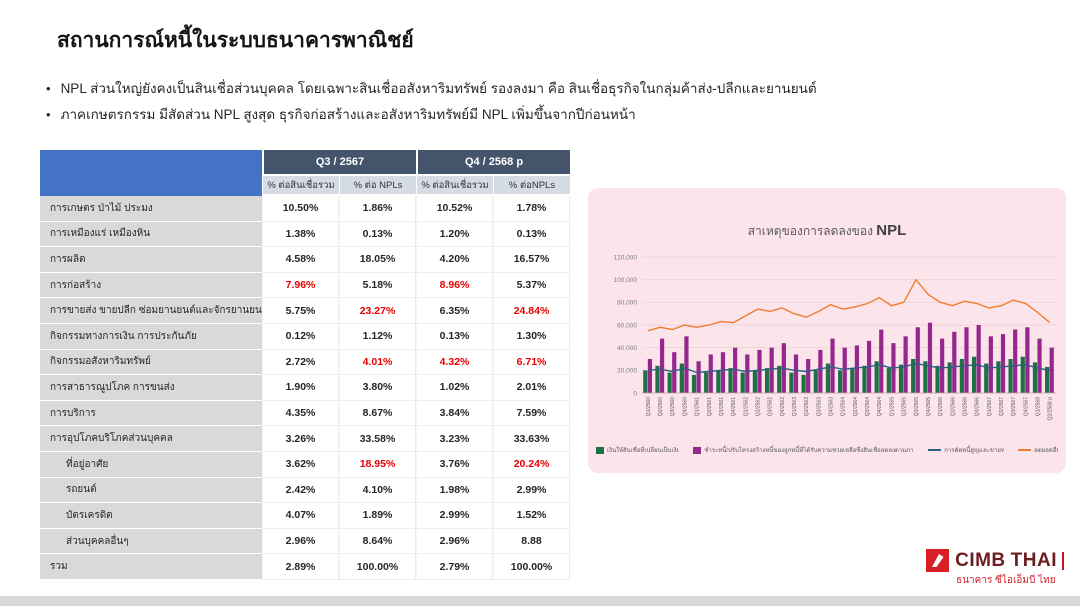 This screenshot has width=1080, height=606. Describe the element at coordinates (856, 406) in the screenshot. I see `svg-text: Q2/2564` at that location.